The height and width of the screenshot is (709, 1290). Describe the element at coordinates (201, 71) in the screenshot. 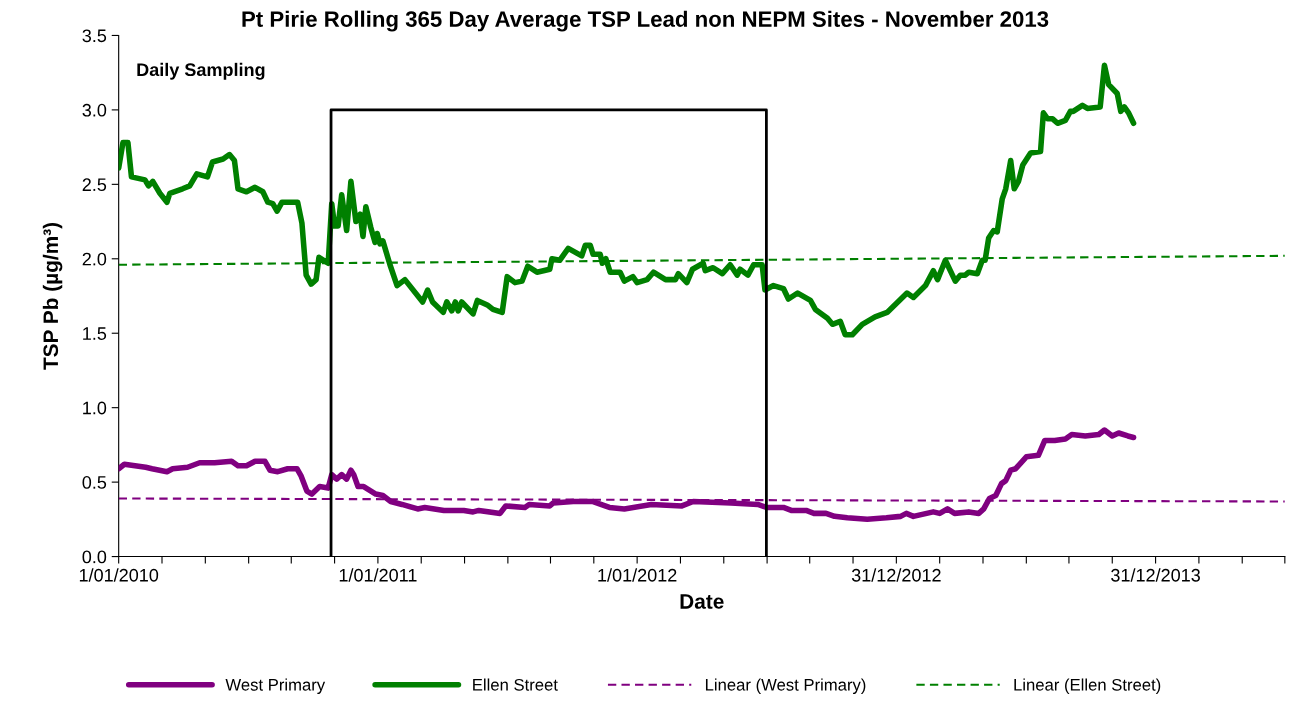

I see `annotation: Daily Sampling` at that location.